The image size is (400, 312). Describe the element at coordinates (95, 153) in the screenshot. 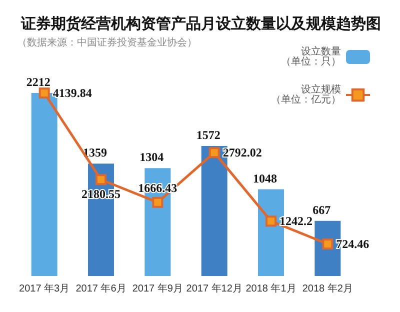

I see `data-label: 1359` at that location.